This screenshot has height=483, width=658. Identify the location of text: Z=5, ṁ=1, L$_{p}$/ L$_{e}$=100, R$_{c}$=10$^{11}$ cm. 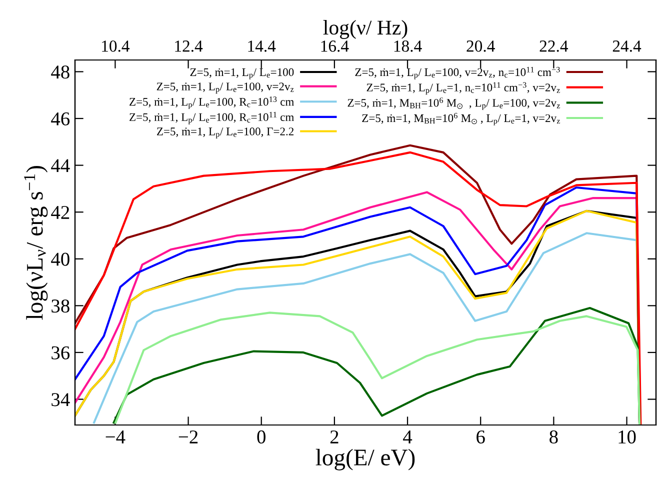
(212, 118).